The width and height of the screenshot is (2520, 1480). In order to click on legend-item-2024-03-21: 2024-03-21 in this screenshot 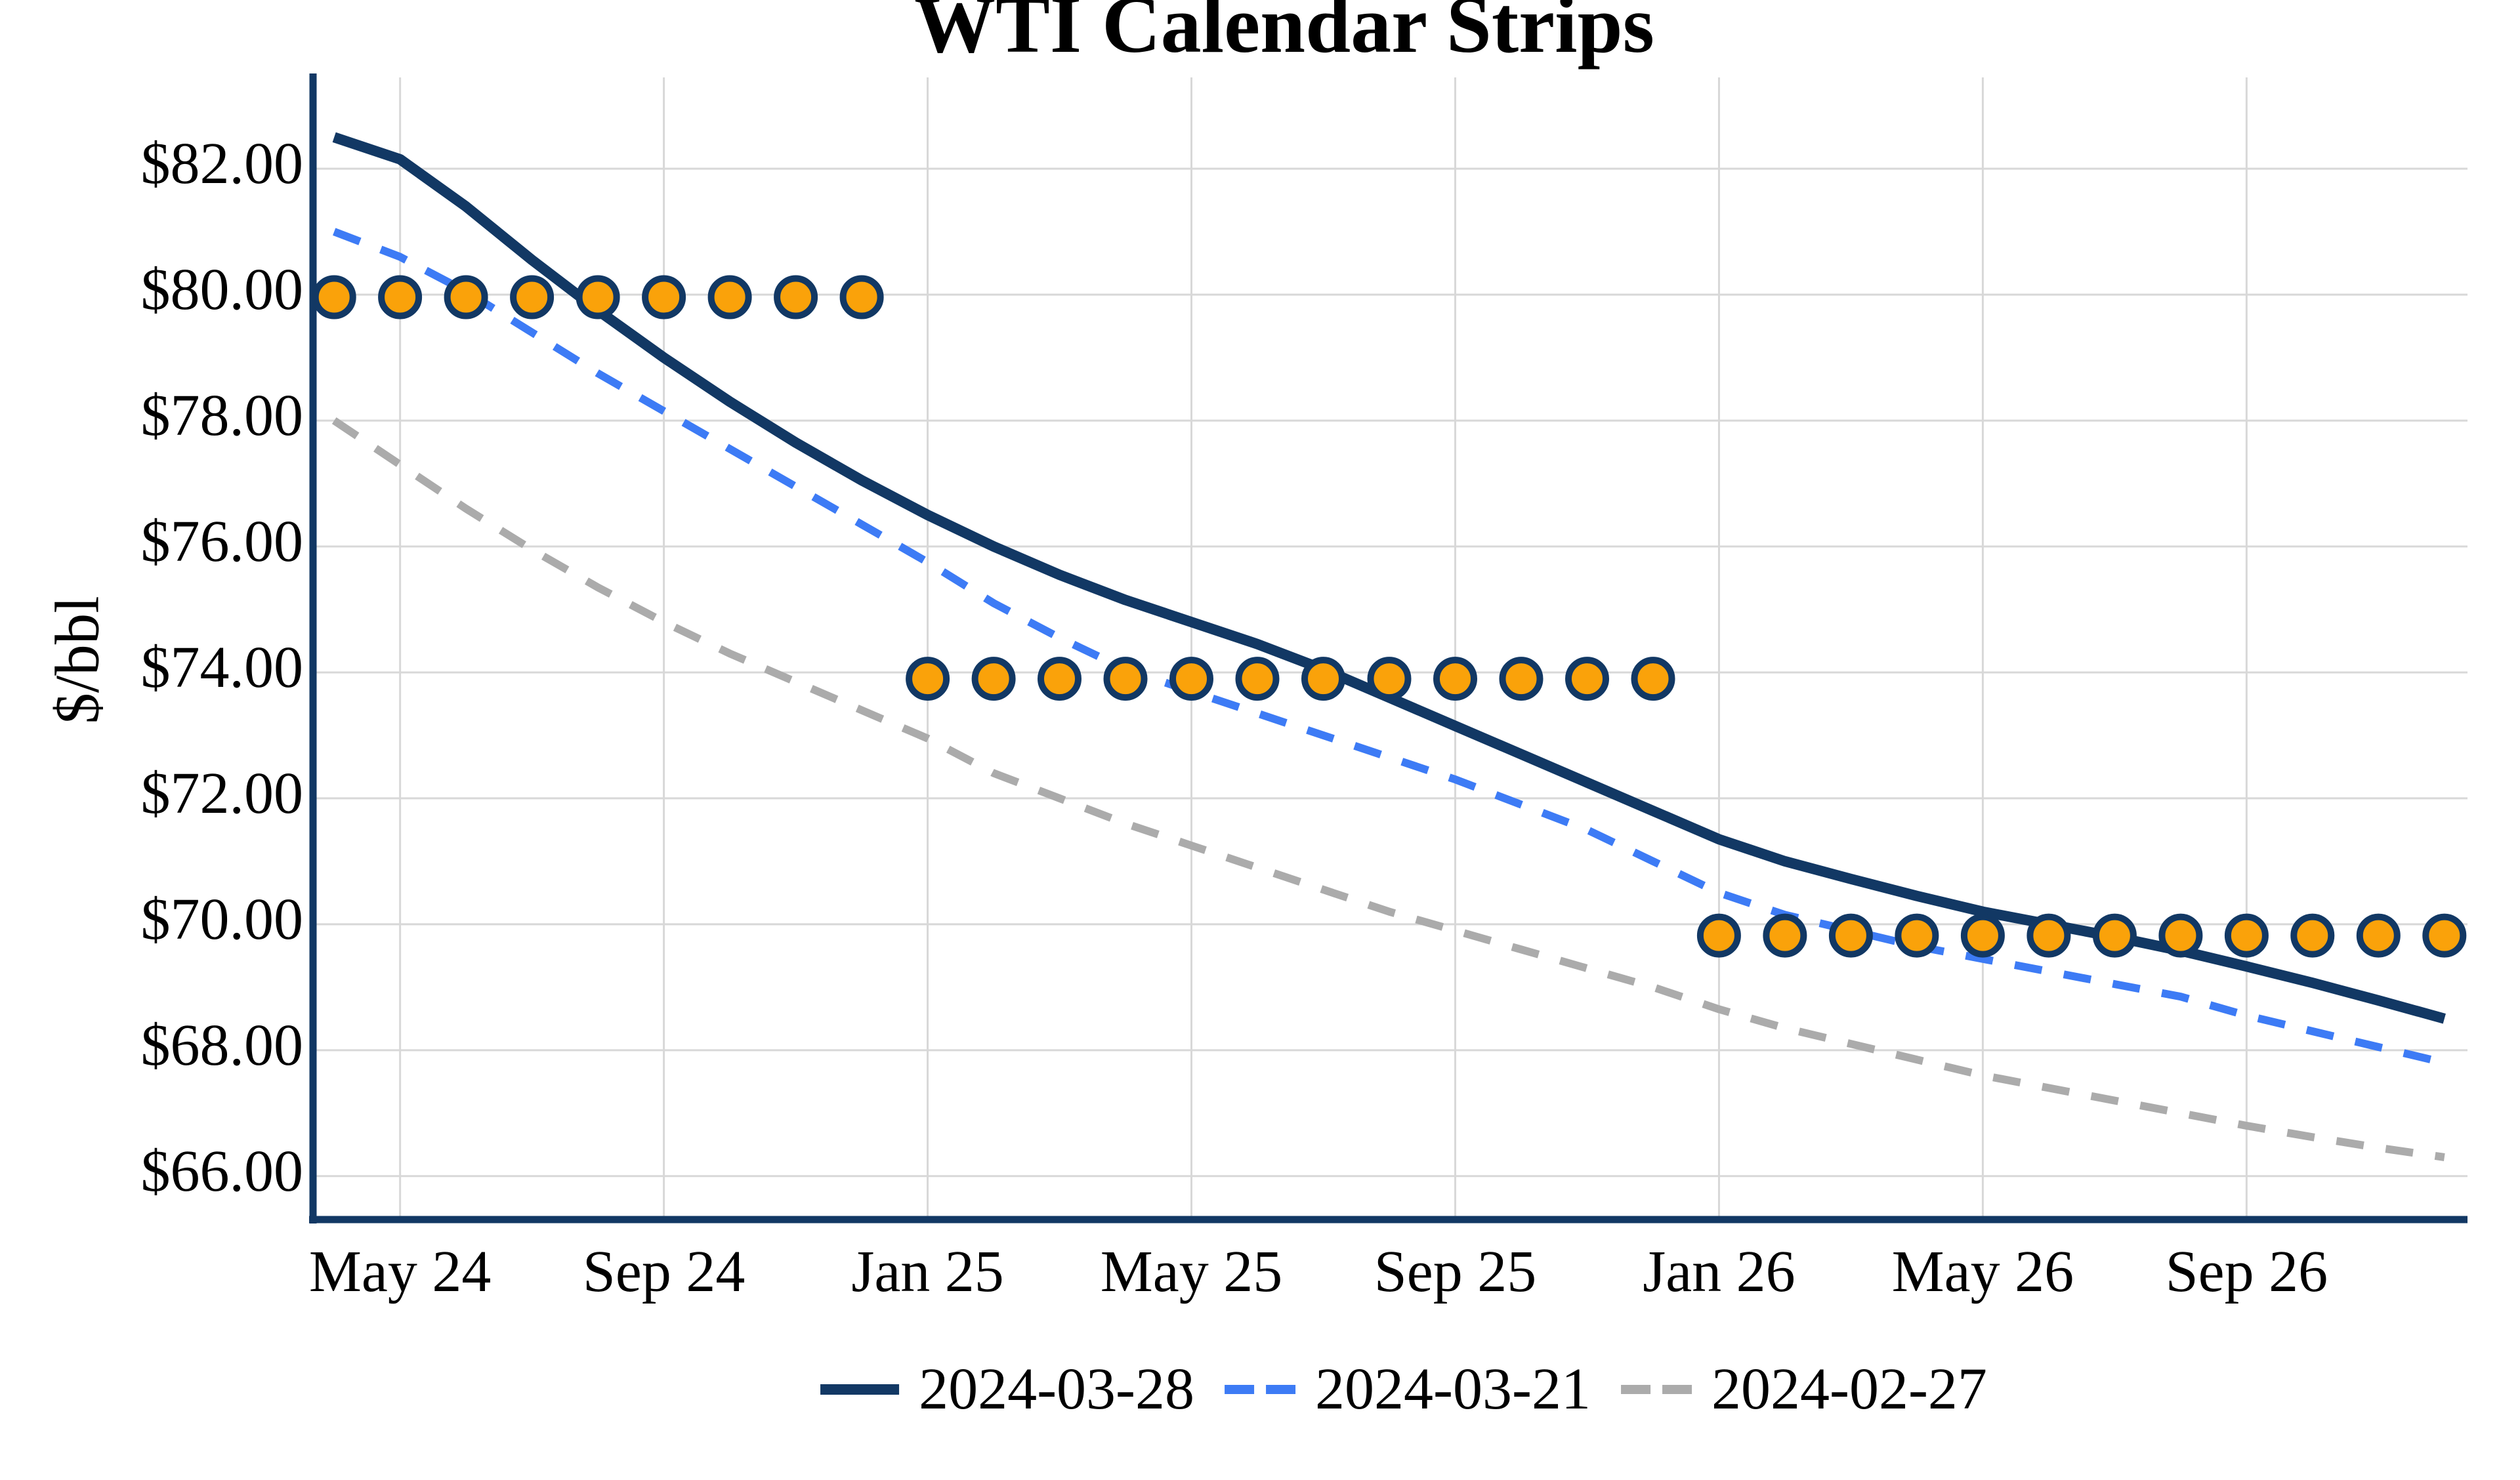, I will do `click(1408, 1389)`.